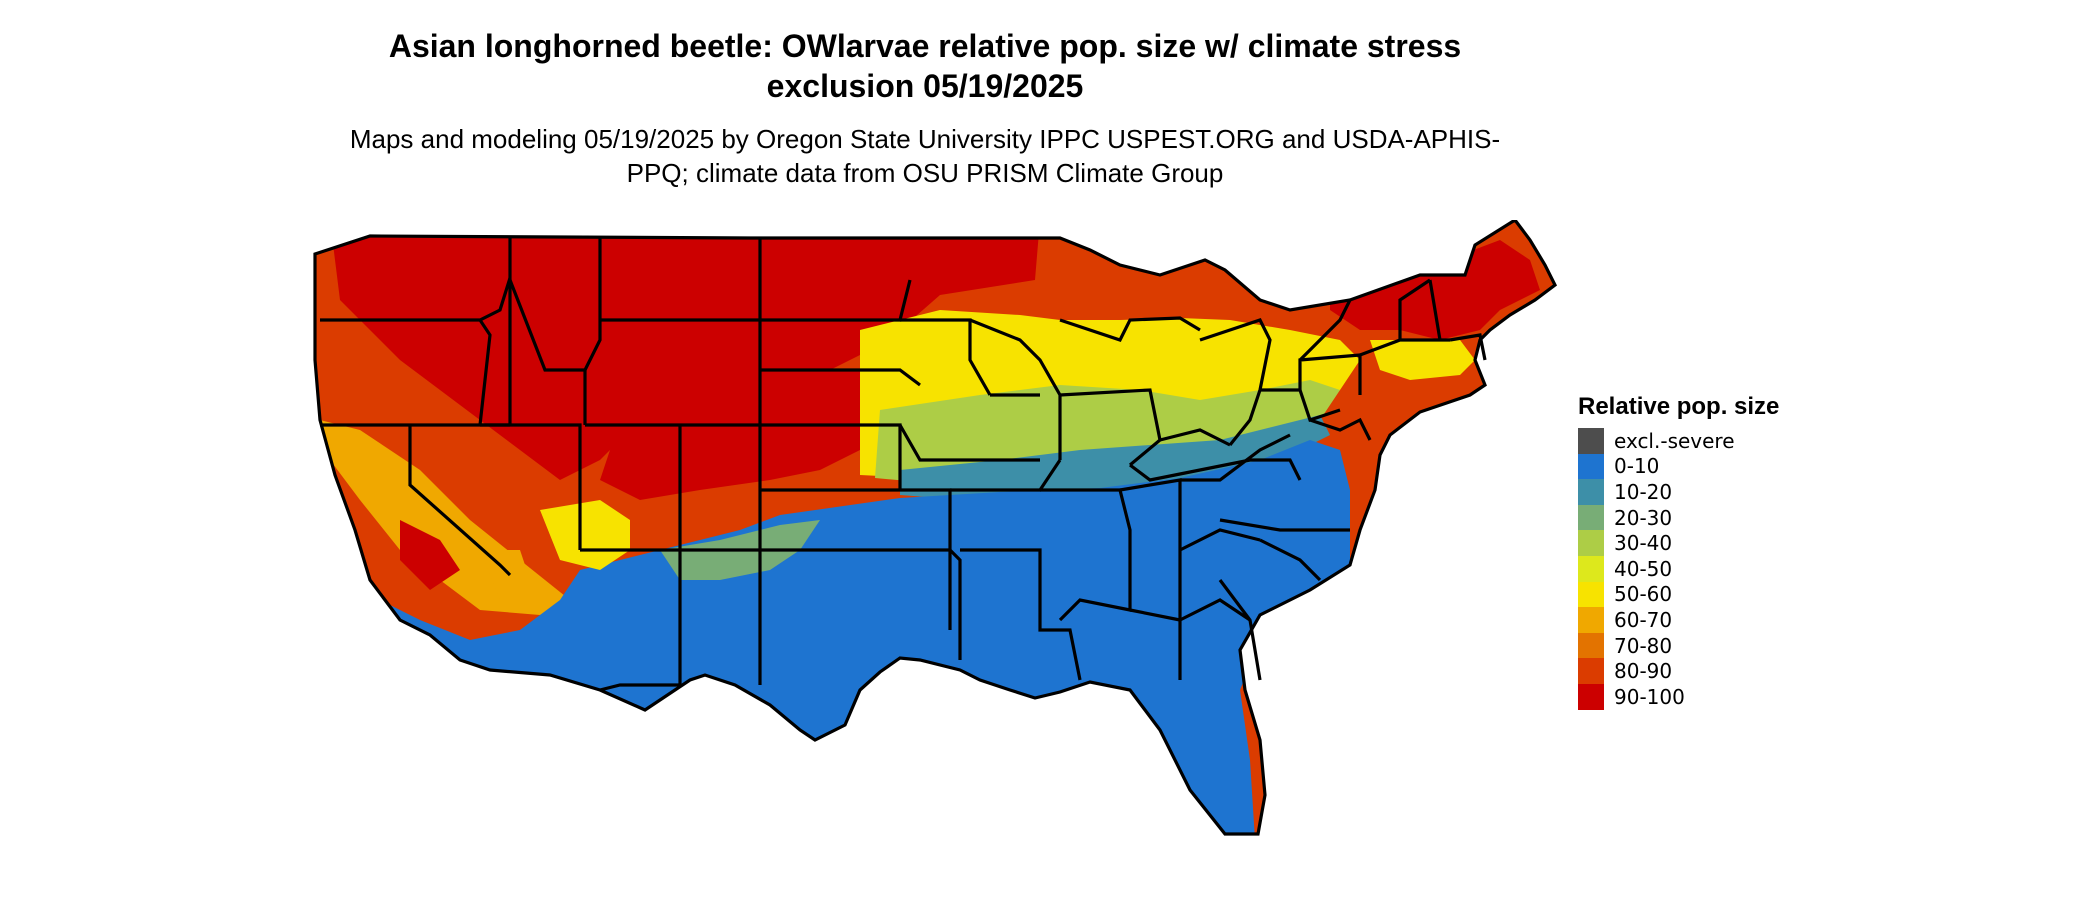  Describe the element at coordinates (1643, 645) in the screenshot. I see `legend-label: 70-80` at that location.